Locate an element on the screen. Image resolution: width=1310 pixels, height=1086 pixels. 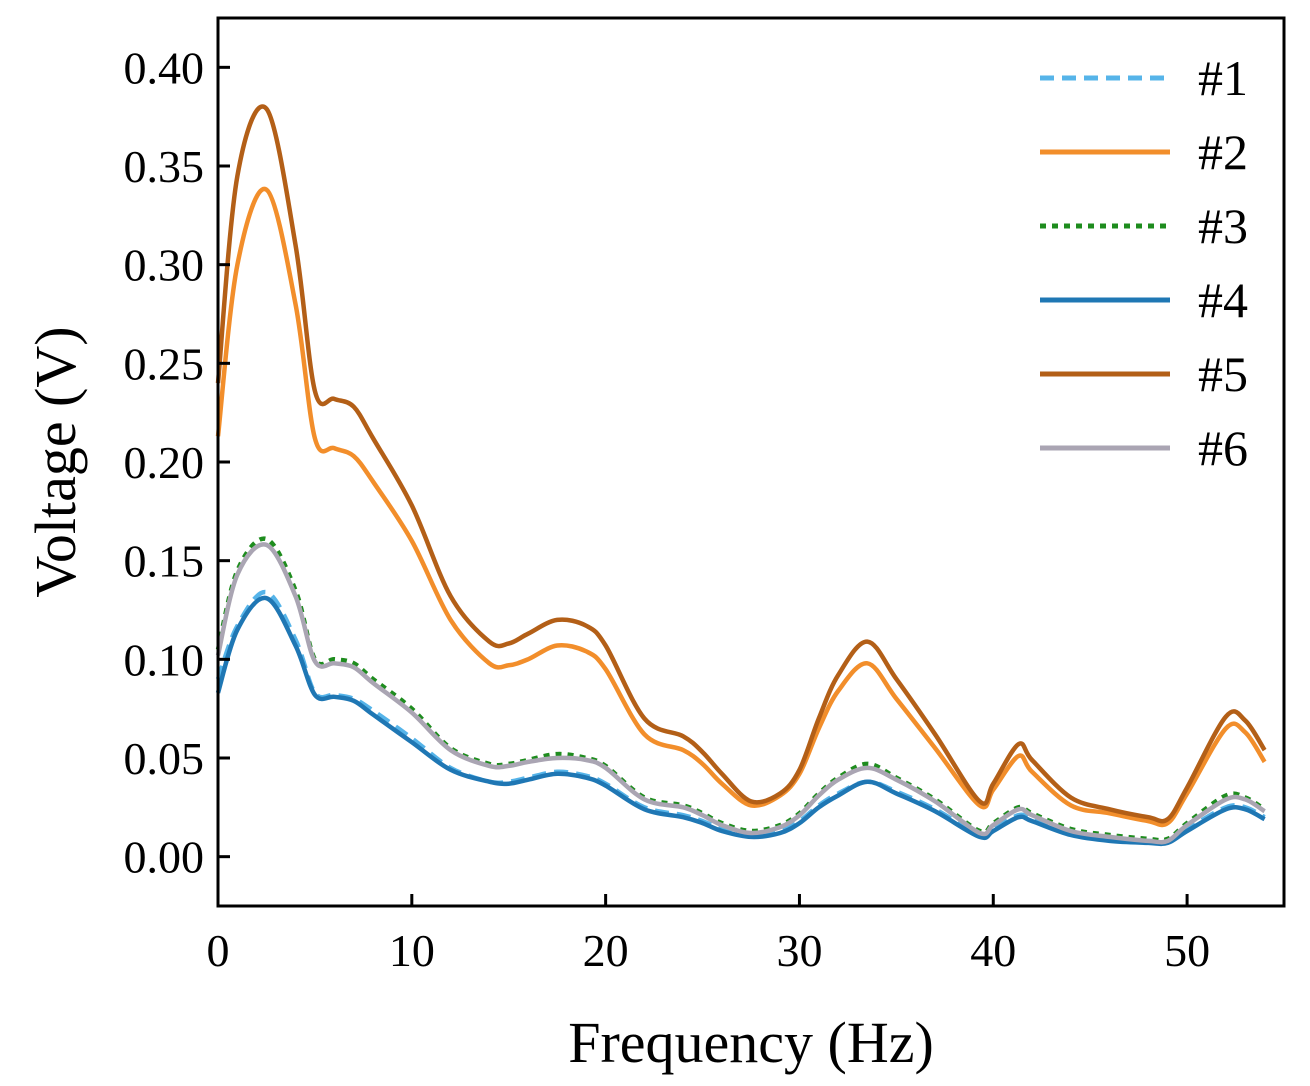
y-tick-label: 0.00 is located at coordinates (164, 857).